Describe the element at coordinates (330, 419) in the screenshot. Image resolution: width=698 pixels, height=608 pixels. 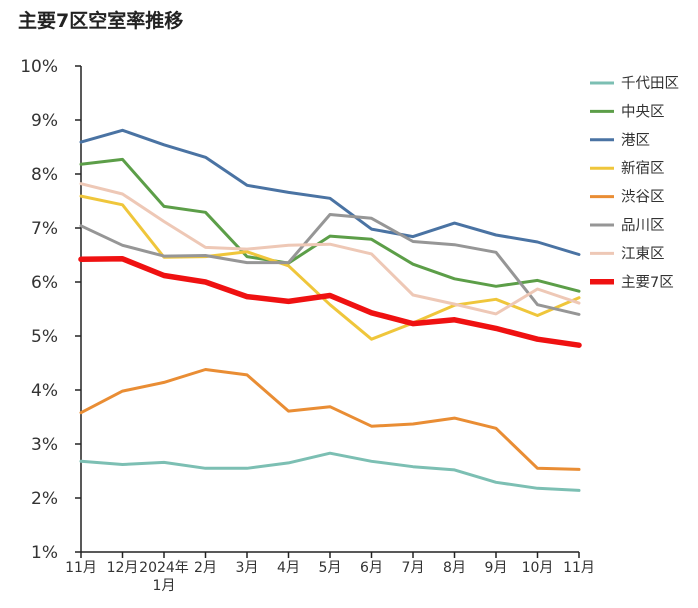
I see `series-line-渋谷区` at that location.